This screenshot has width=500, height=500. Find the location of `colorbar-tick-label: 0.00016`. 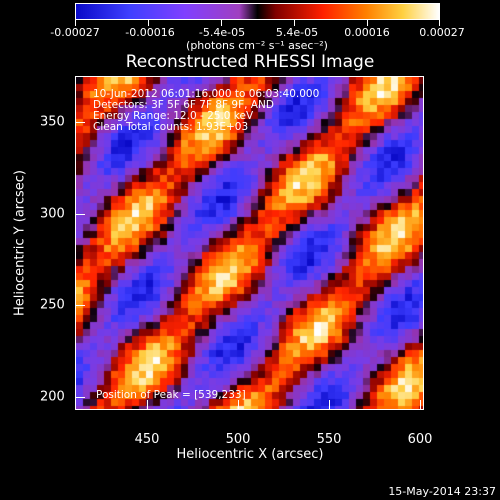

colorbar-tick-label: 0.00016 is located at coordinates (367, 32).